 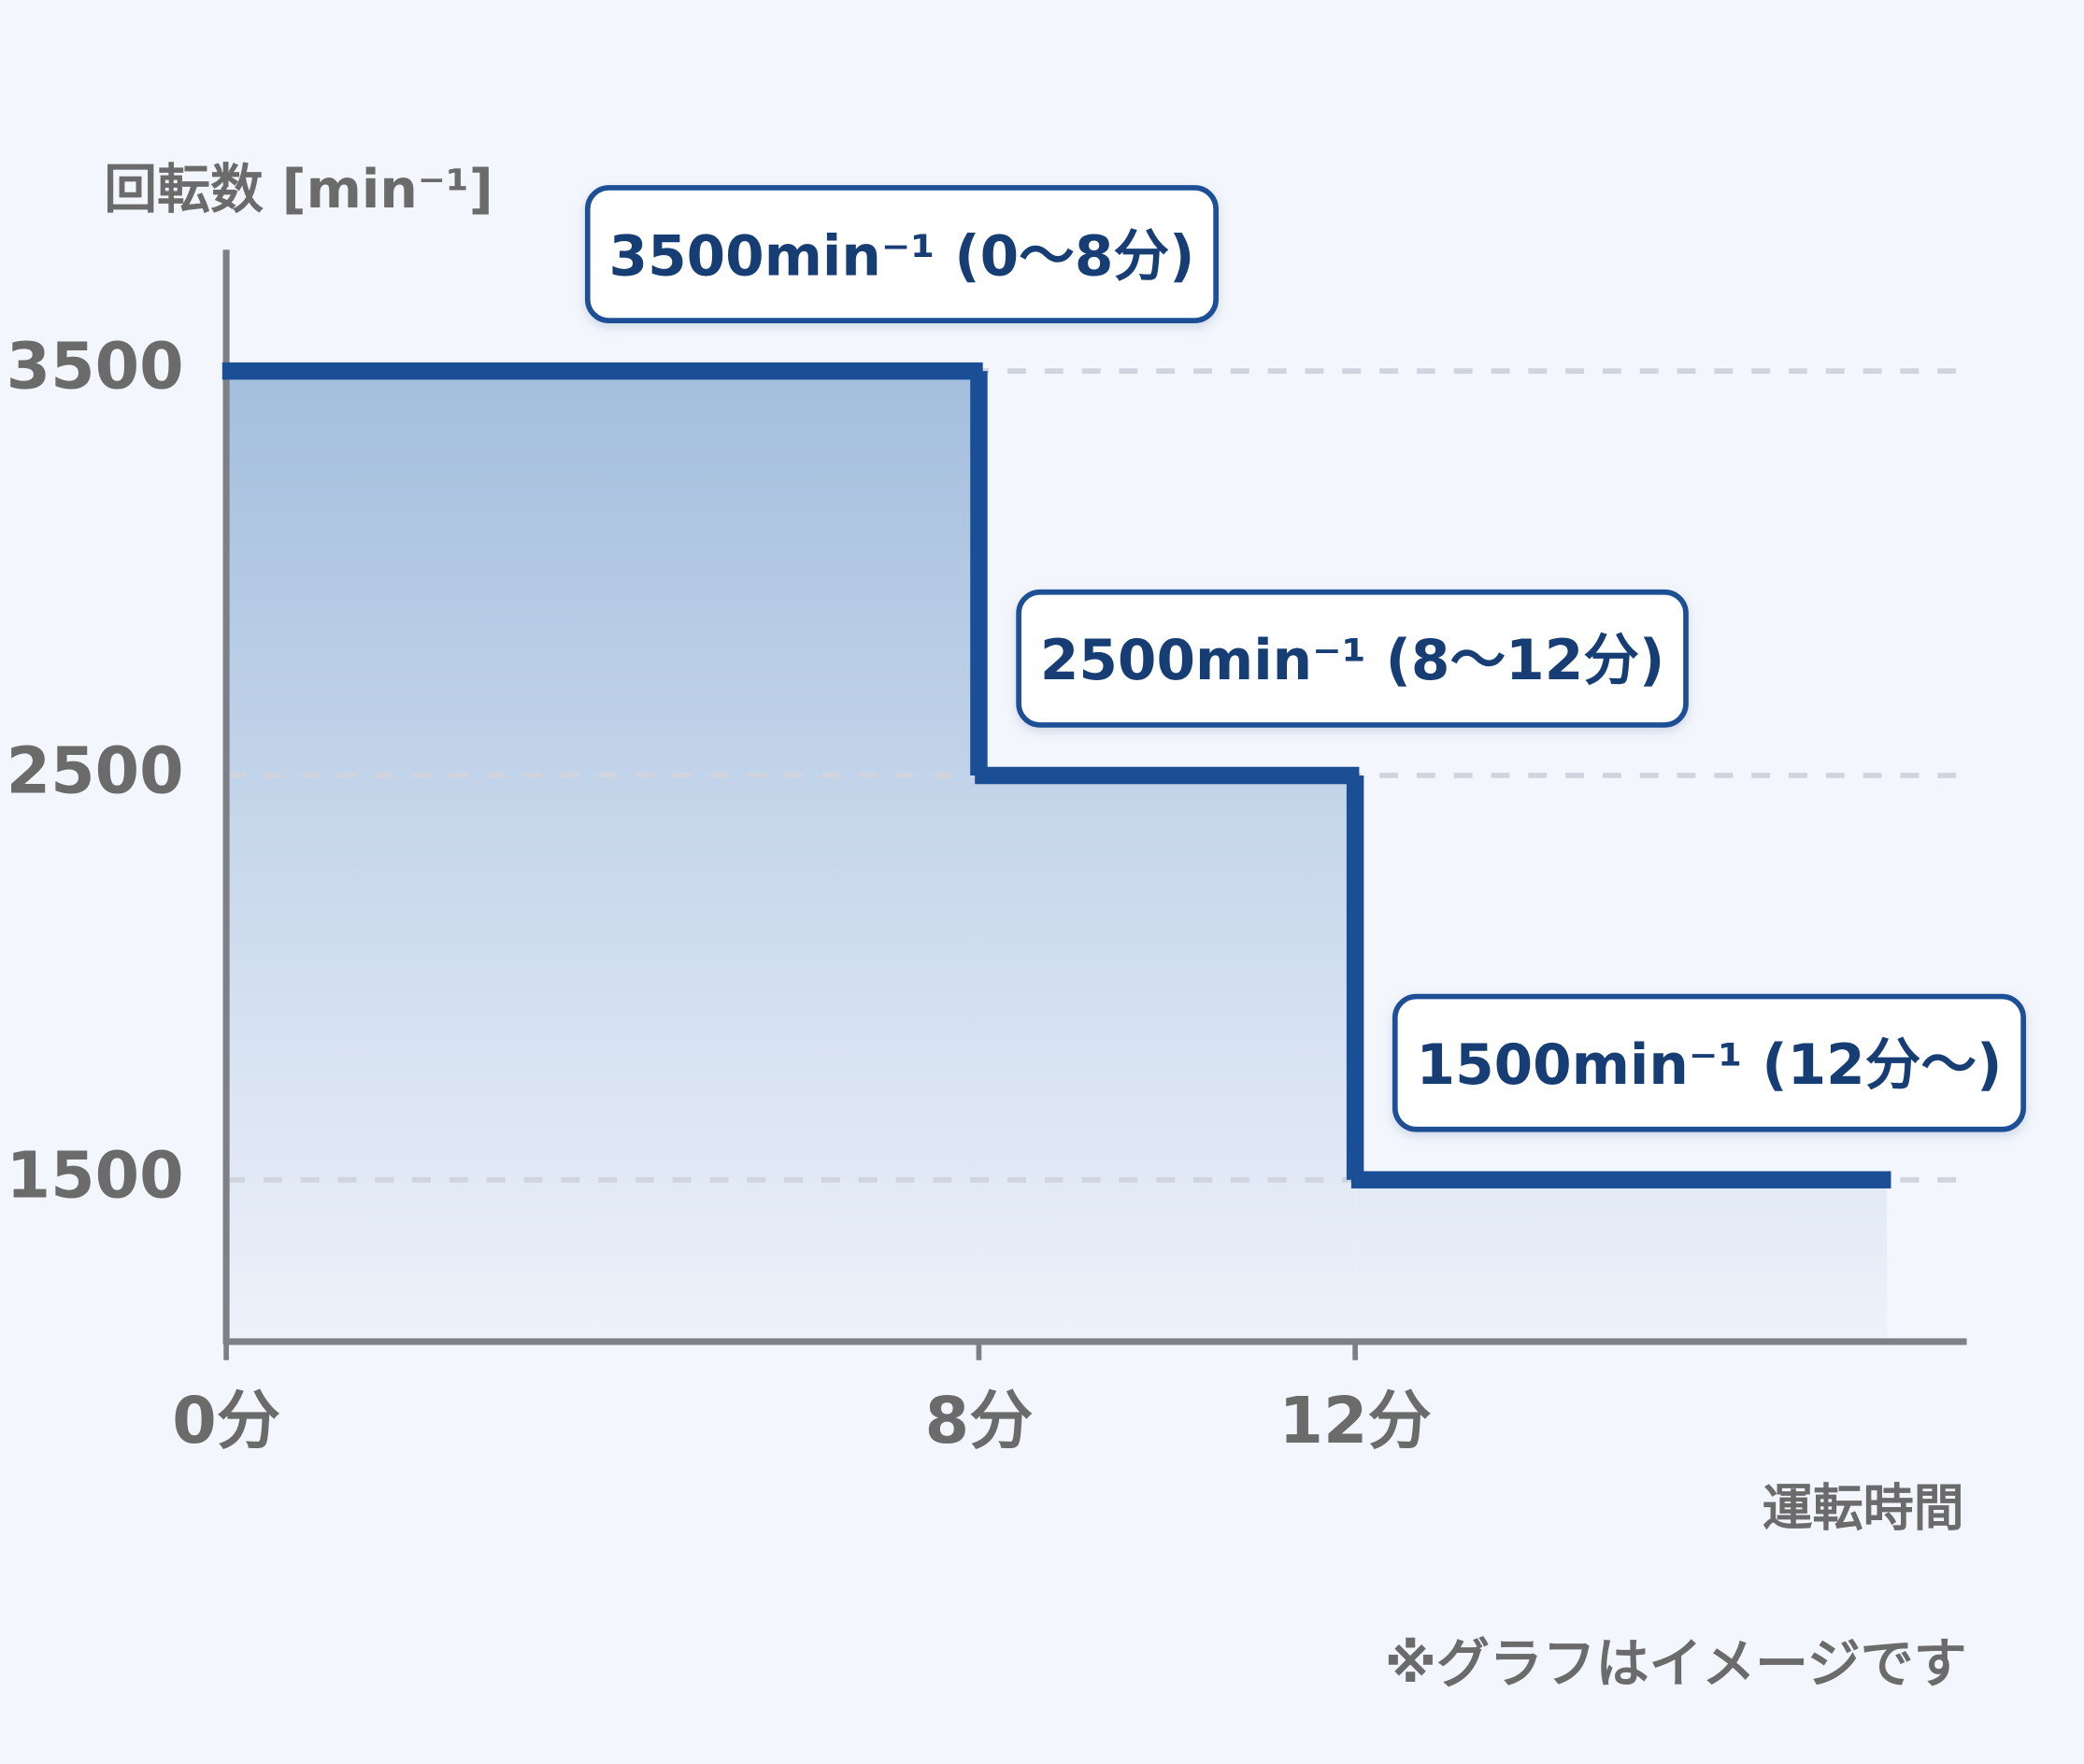 I want to click on annotation: 3500min⁻¹ (0〜8分), so click(x=902, y=254).